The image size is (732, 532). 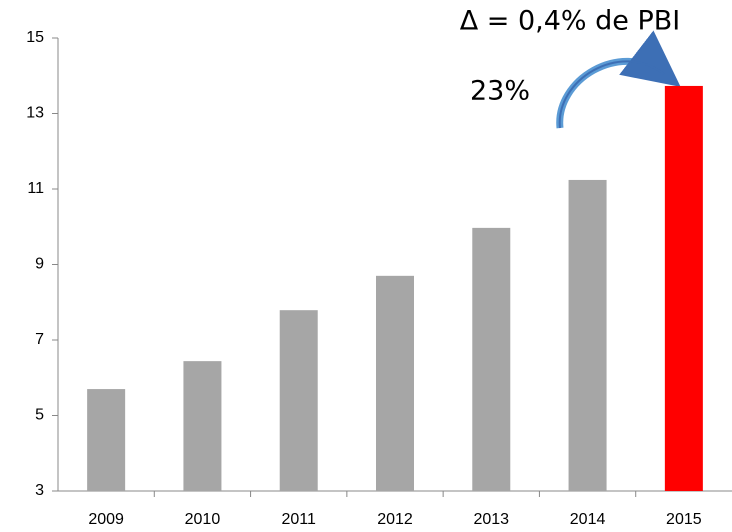 What do you see at coordinates (39, 339) in the screenshot?
I see `y-tick-label: 7` at bounding box center [39, 339].